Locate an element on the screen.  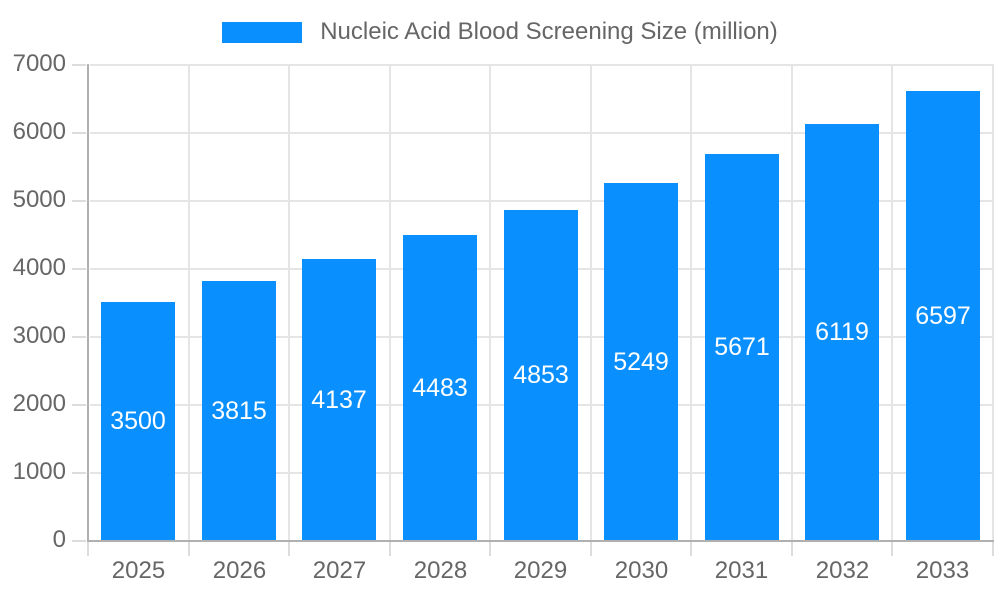
y-axis-label: 4000 is located at coordinates (39, 267).